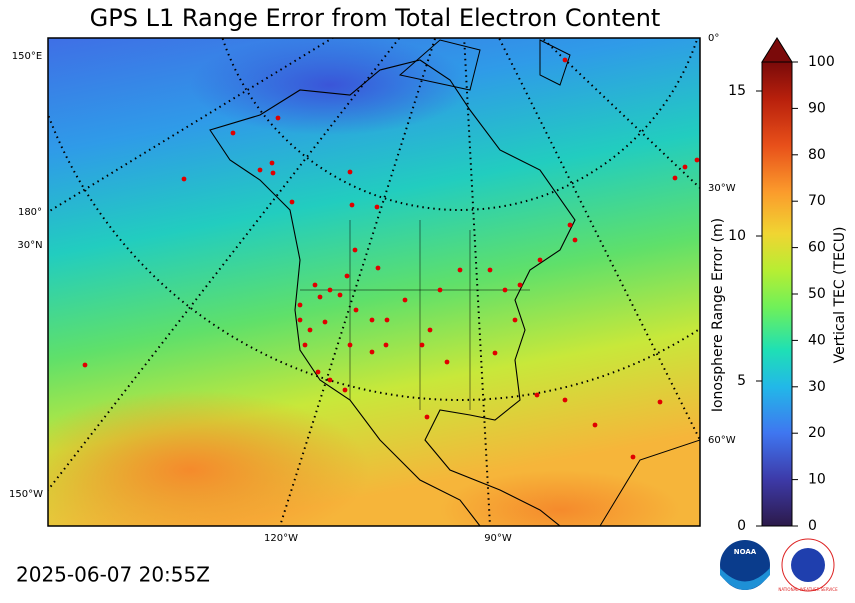  What do you see at coordinates (745, 565) in the screenshot?
I see `noaa-logo: NOAA` at bounding box center [745, 565].